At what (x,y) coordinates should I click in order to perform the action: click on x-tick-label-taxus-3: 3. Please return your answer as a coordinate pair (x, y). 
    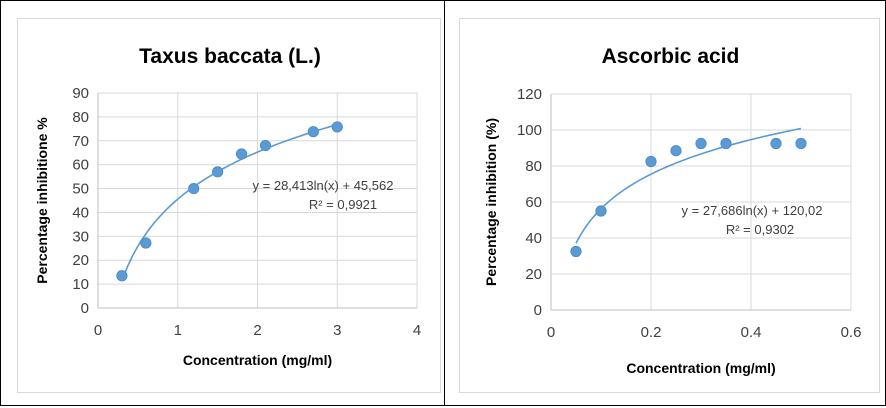
    Looking at the image, I should click on (337, 330).